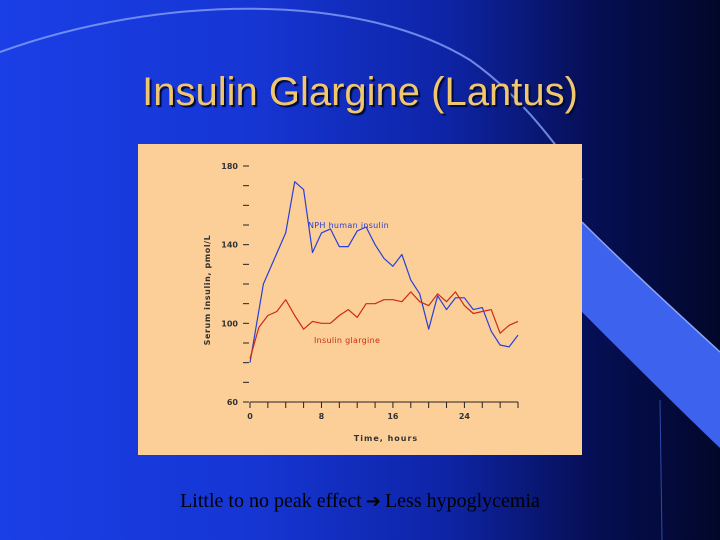 This screenshot has width=720, height=540. Describe the element at coordinates (384, 272) in the screenshot. I see `series-line-nph` at that location.